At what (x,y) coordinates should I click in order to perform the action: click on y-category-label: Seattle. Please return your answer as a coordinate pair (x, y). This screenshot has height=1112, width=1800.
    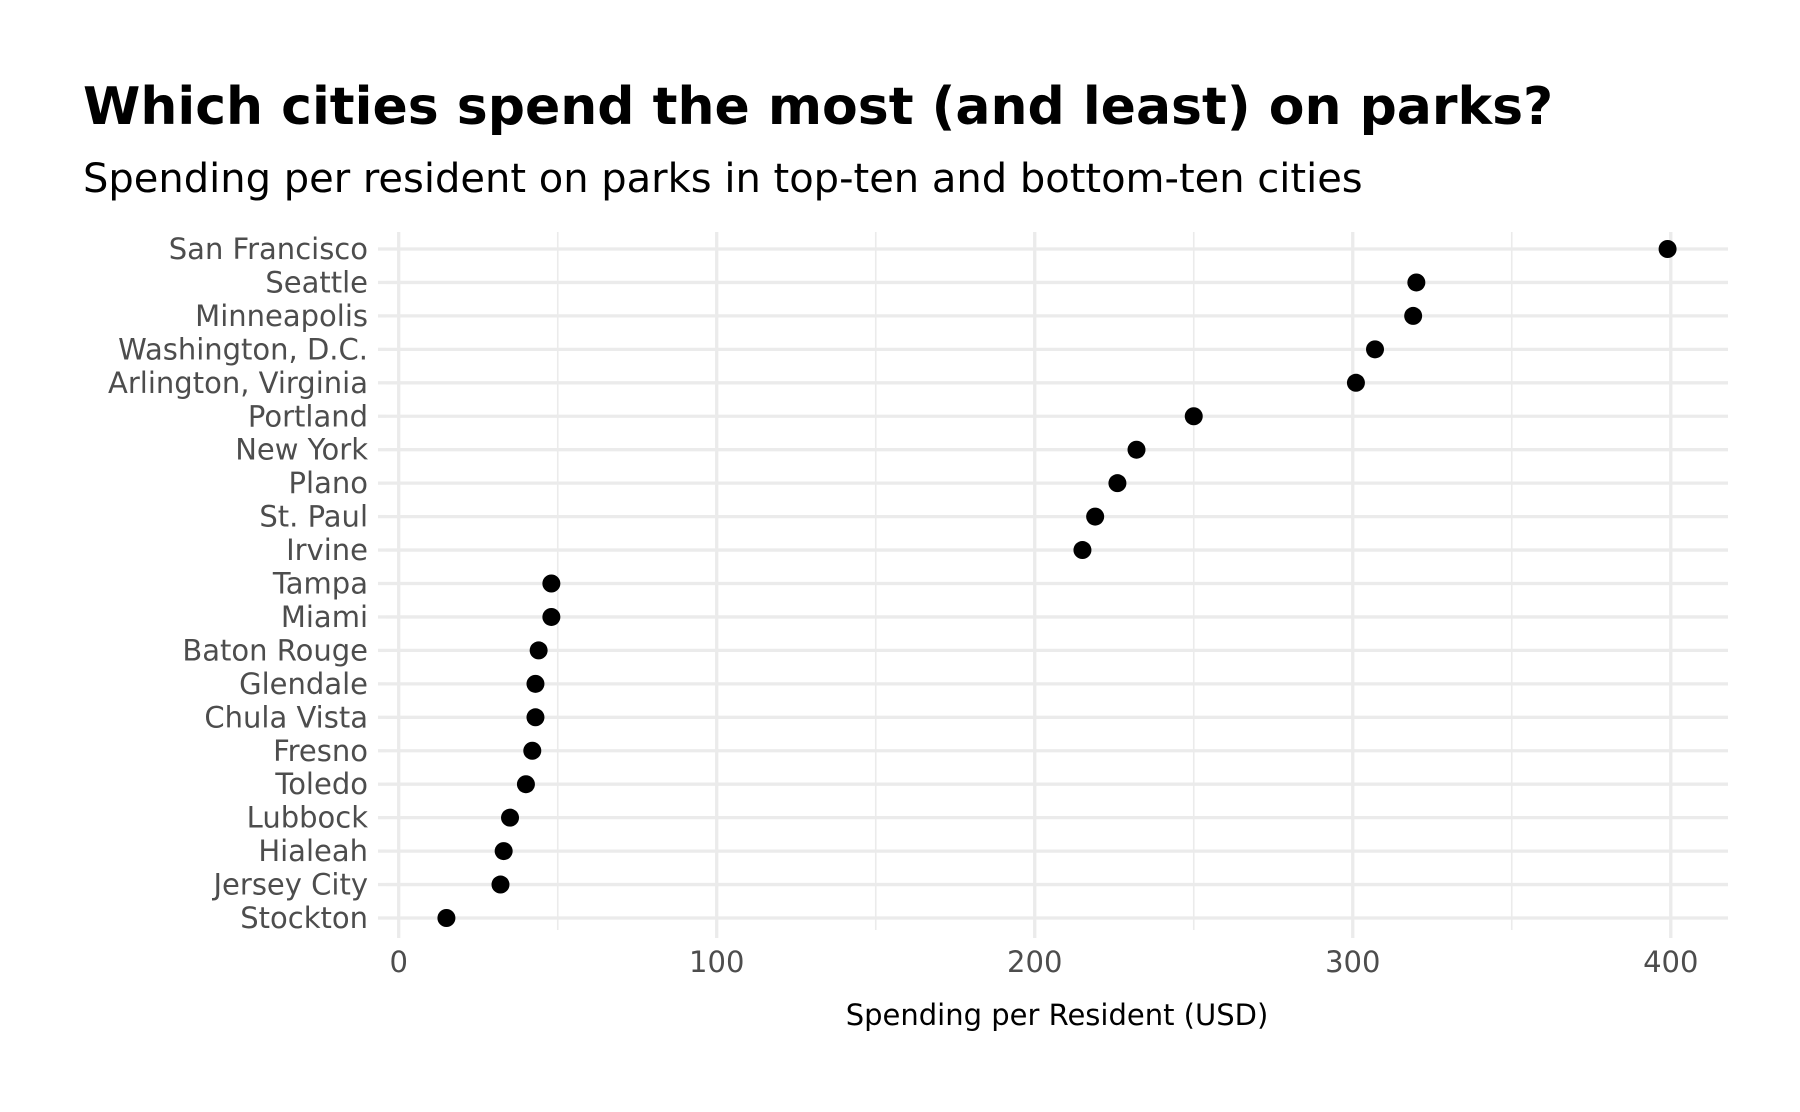
    Looking at the image, I should click on (316, 282).